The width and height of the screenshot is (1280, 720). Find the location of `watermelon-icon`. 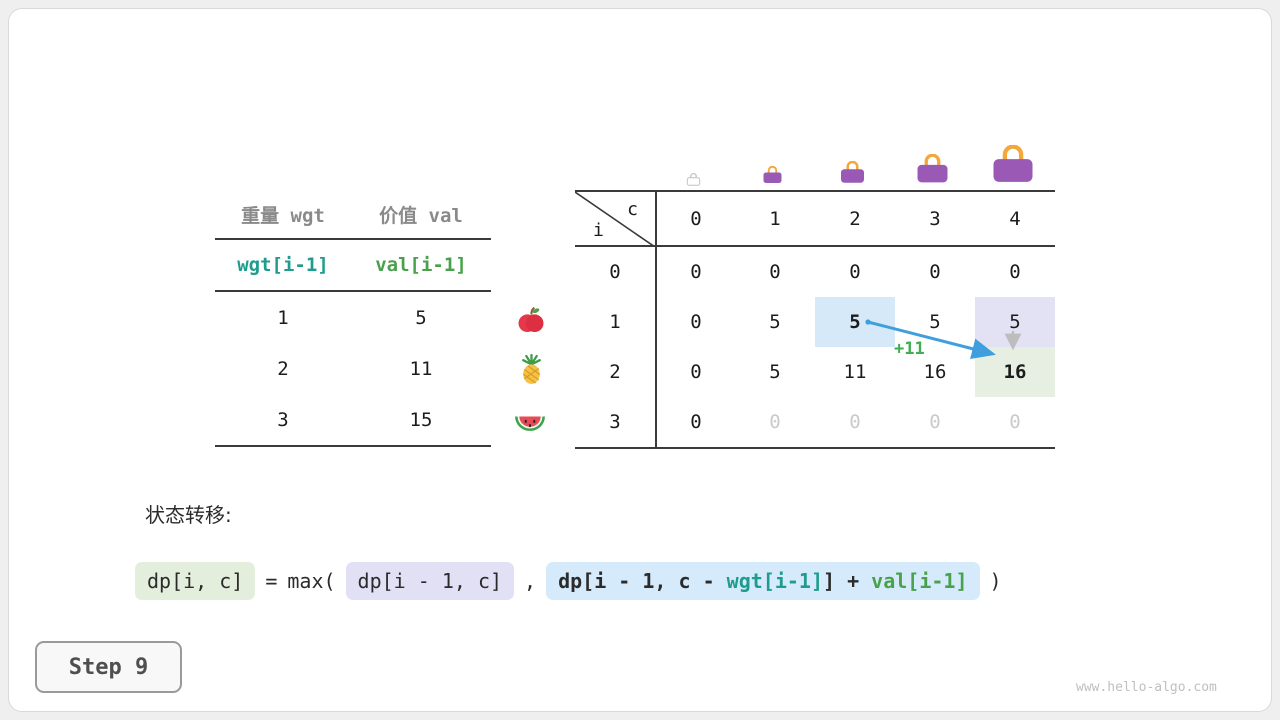

watermelon-icon is located at coordinates (530, 424).